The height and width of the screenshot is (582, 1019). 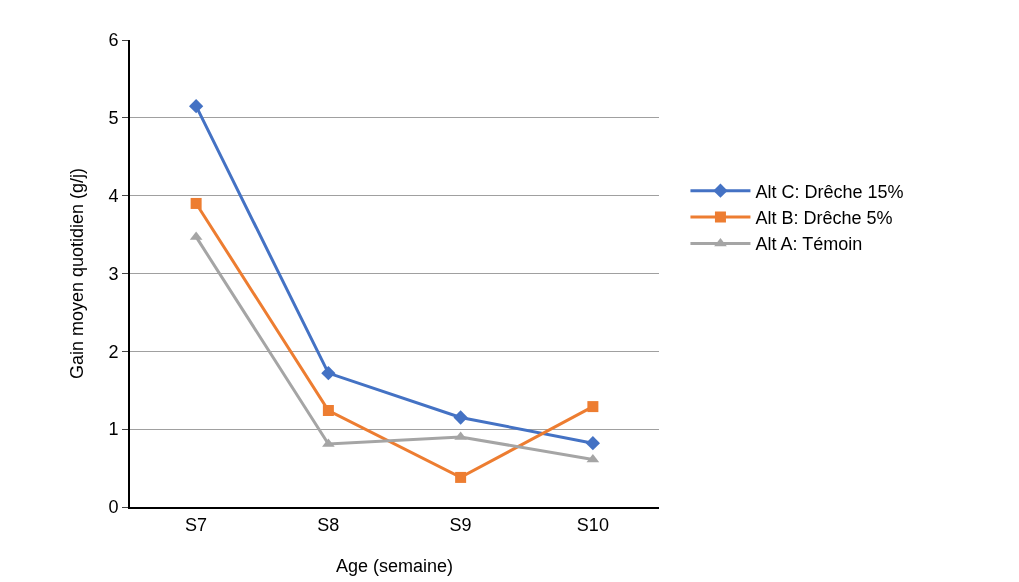 What do you see at coordinates (113, 118) in the screenshot?
I see `y-tick-label: 5` at bounding box center [113, 118].